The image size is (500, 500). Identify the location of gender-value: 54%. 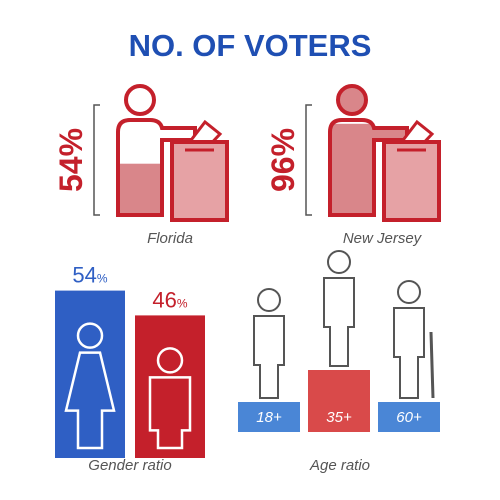
(89, 275).